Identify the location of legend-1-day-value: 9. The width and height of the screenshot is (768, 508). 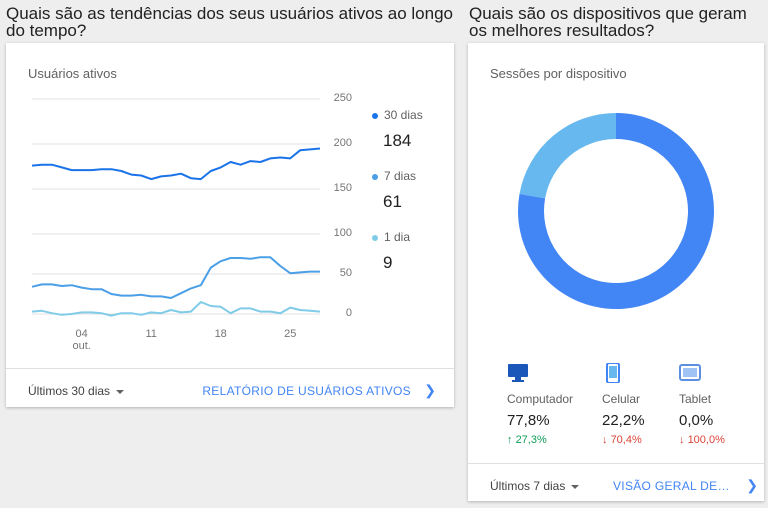
(388, 262).